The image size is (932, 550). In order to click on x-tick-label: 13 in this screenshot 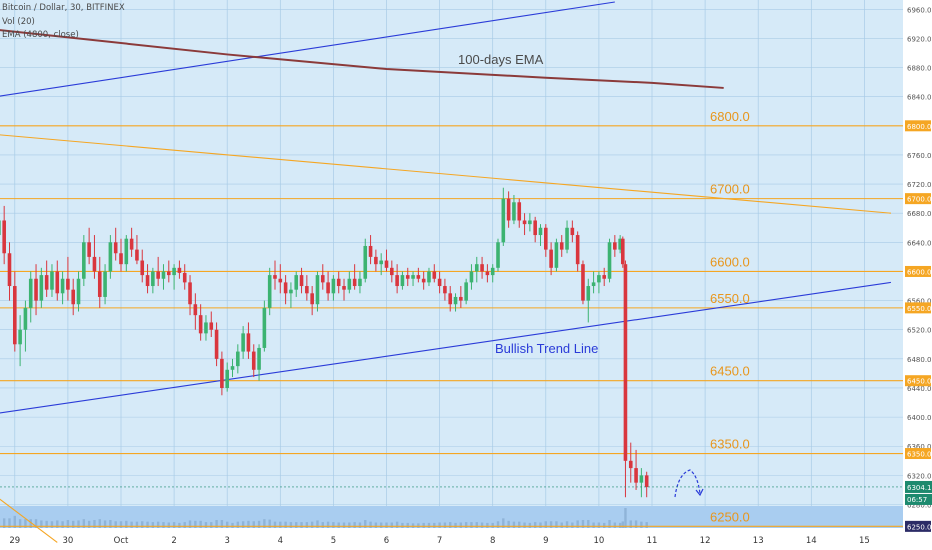, I will do `click(758, 541)`.